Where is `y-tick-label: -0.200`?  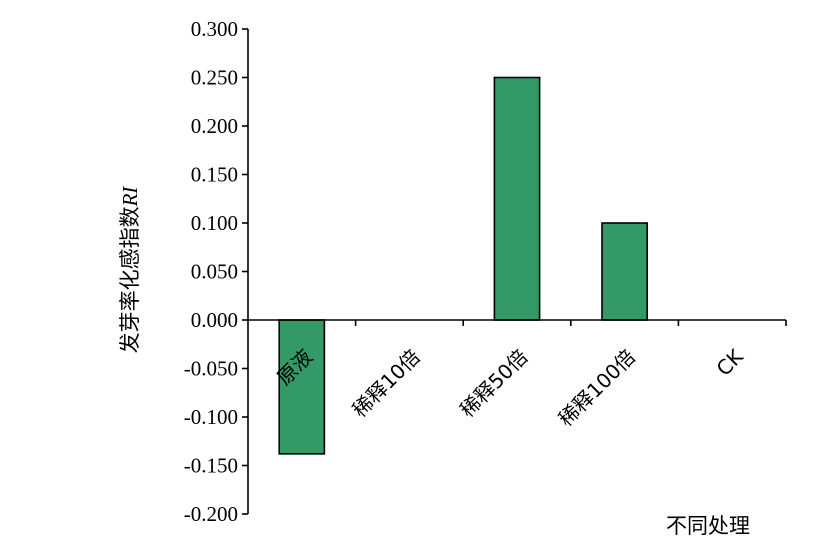 y-tick-label: -0.200 is located at coordinates (211, 514).